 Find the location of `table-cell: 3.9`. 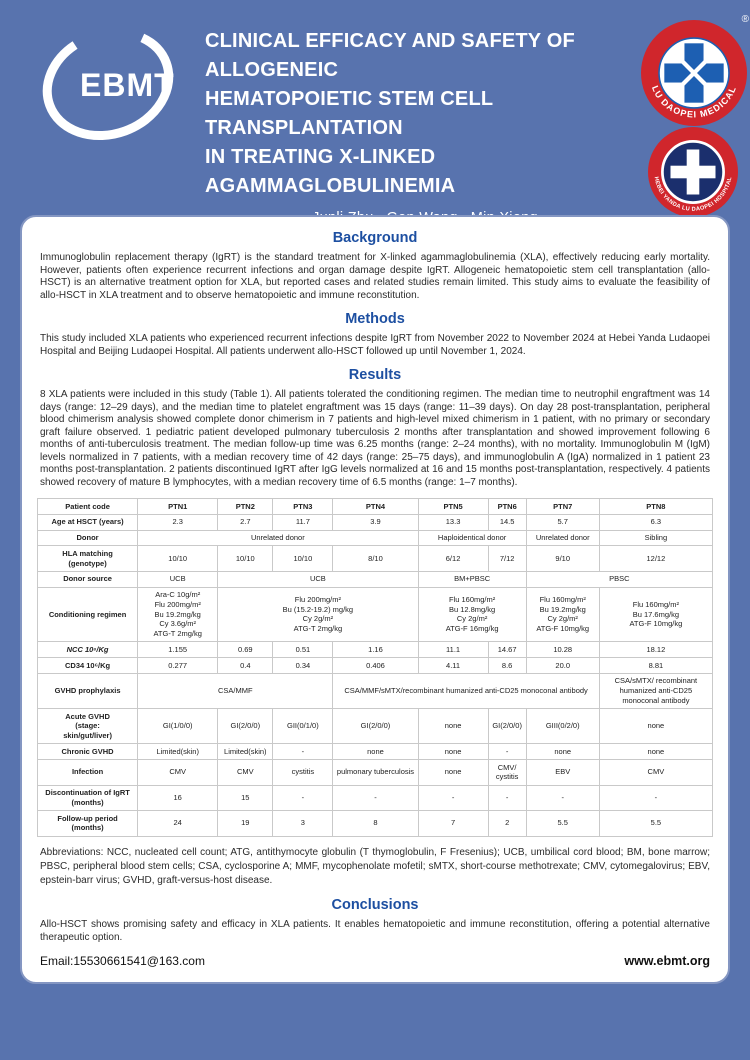

table-cell: 3.9 is located at coordinates (375, 522).